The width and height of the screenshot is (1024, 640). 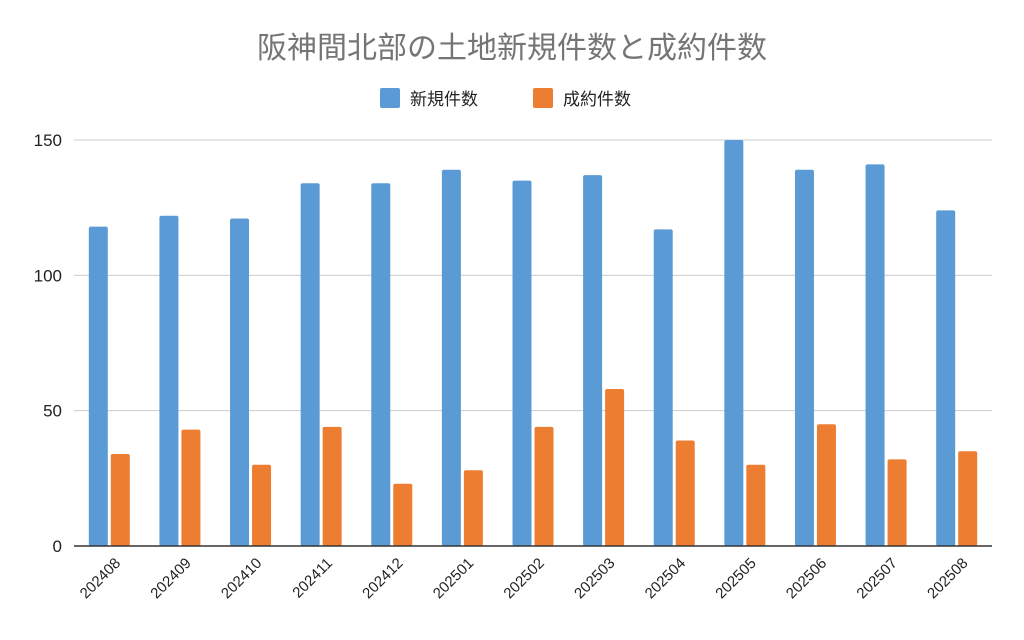 I want to click on x-tick-label: 202506, so click(x=806, y=578).